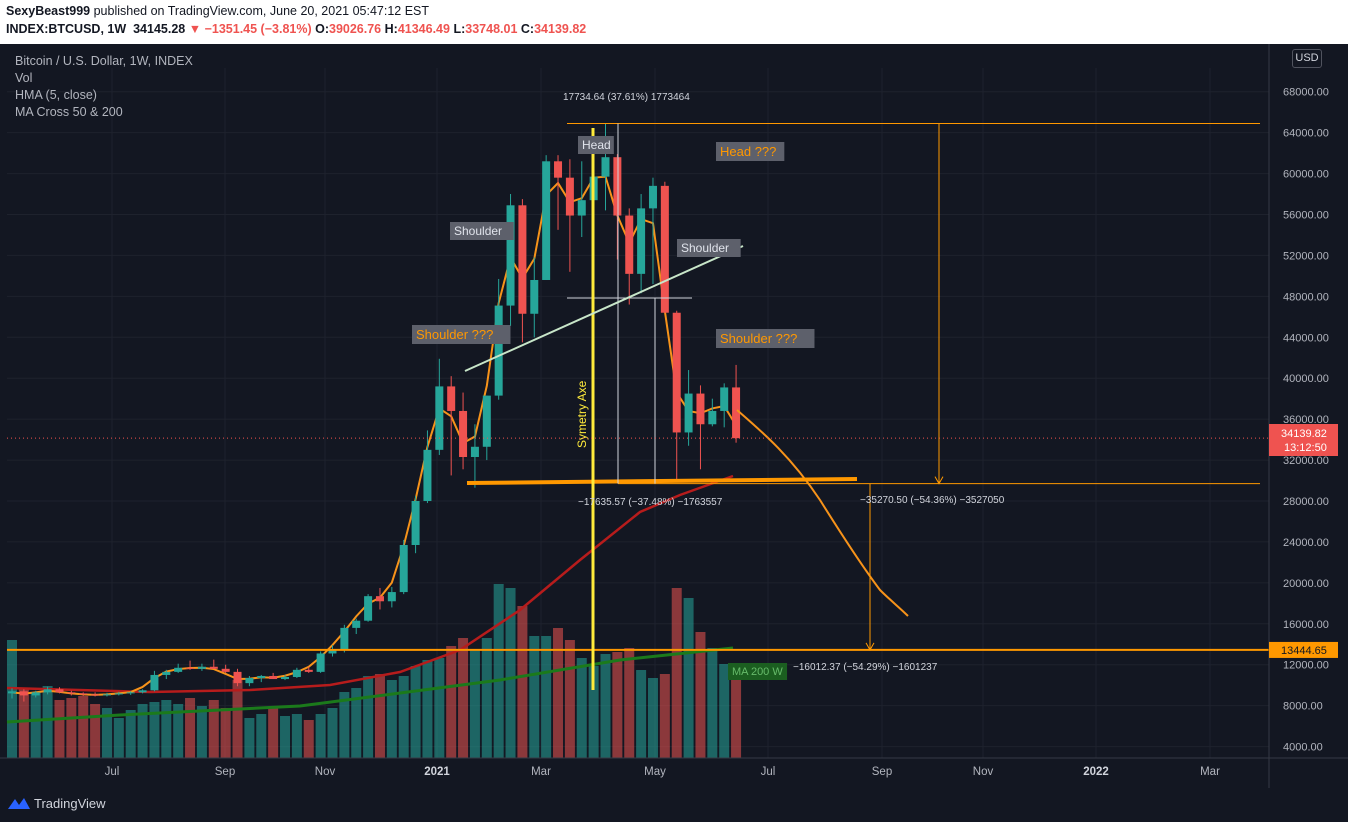 This screenshot has width=1348, height=822. Describe the element at coordinates (983, 772) in the screenshot. I see `x-tick-label: Nov` at that location.